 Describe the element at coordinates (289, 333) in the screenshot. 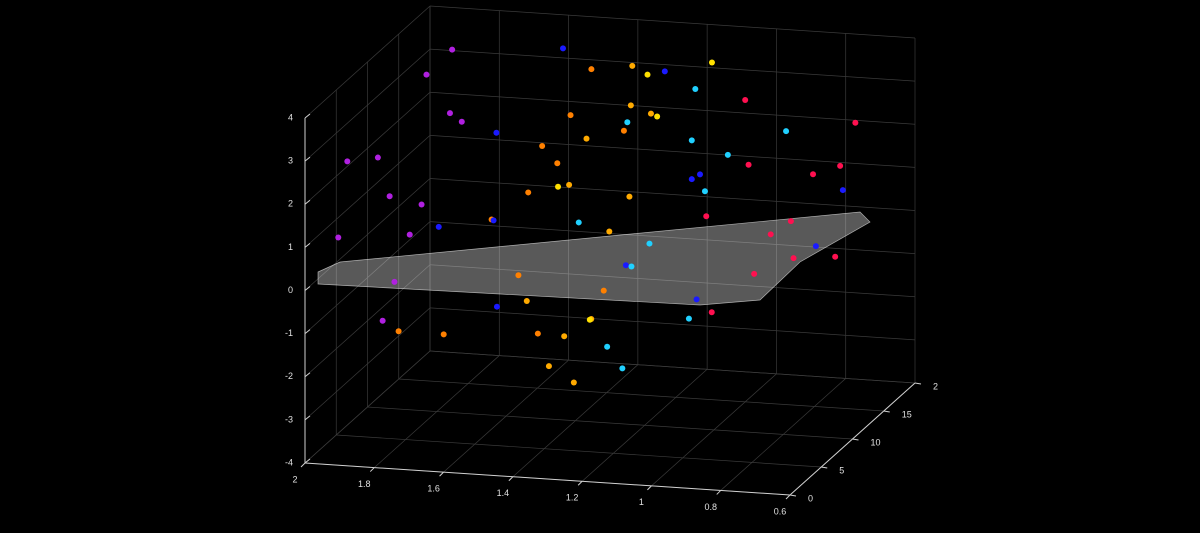

I see `z-tick-label: -1` at that location.